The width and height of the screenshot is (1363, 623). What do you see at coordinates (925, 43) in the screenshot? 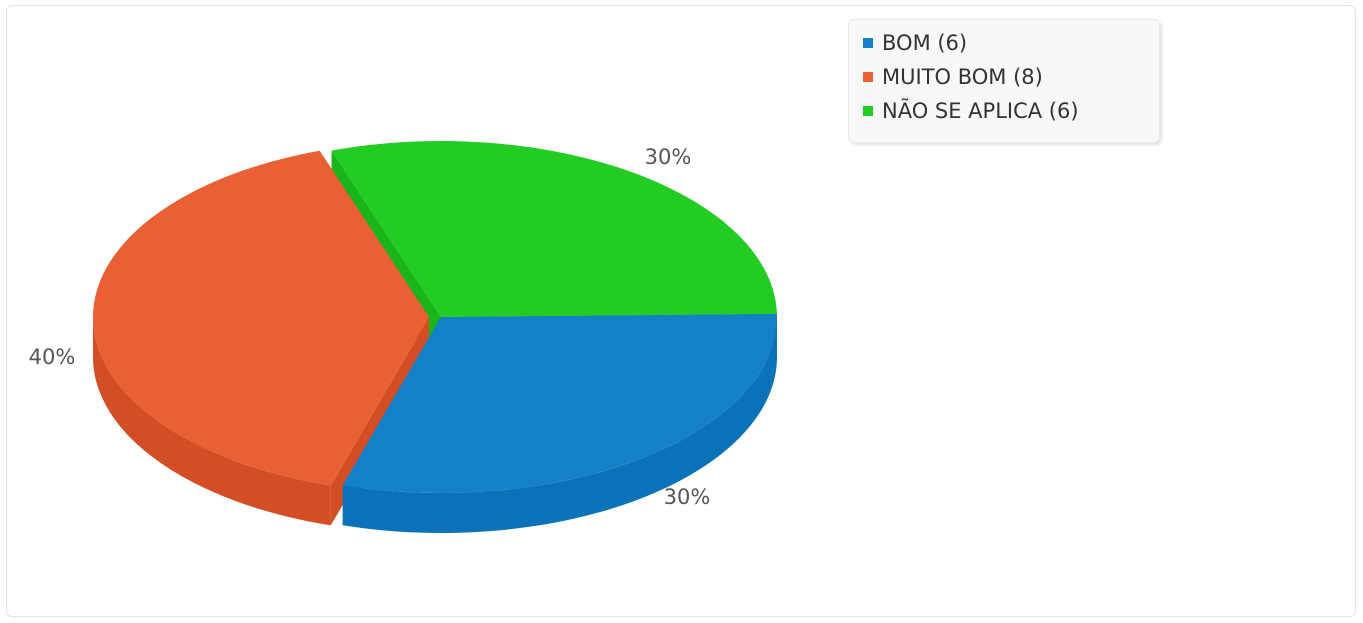
I see `legend-label-bom: BOM (6)` at bounding box center [925, 43].